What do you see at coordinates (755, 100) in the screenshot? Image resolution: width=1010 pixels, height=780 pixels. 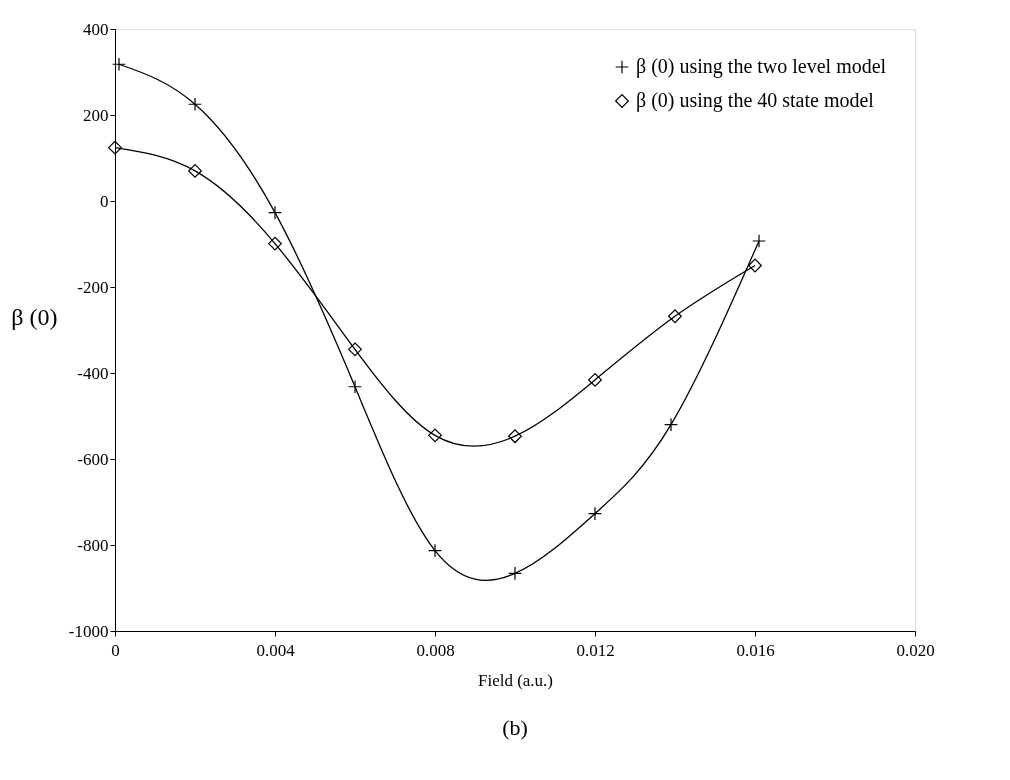 I see `legend-label: β (0) using the 40 state model` at bounding box center [755, 100].